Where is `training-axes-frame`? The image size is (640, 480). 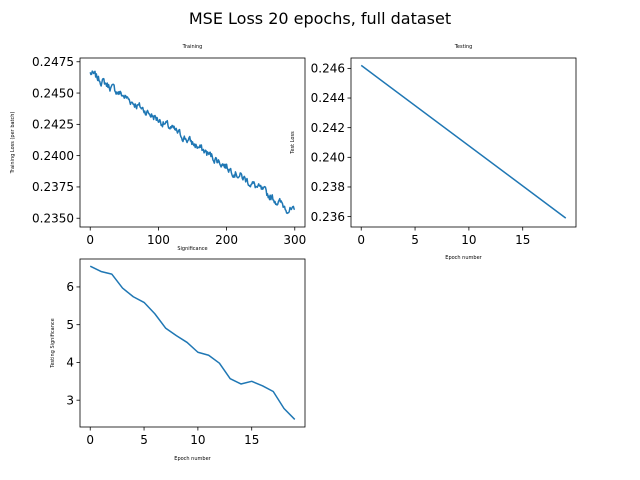
training-axes-frame is located at coordinates (192, 142).